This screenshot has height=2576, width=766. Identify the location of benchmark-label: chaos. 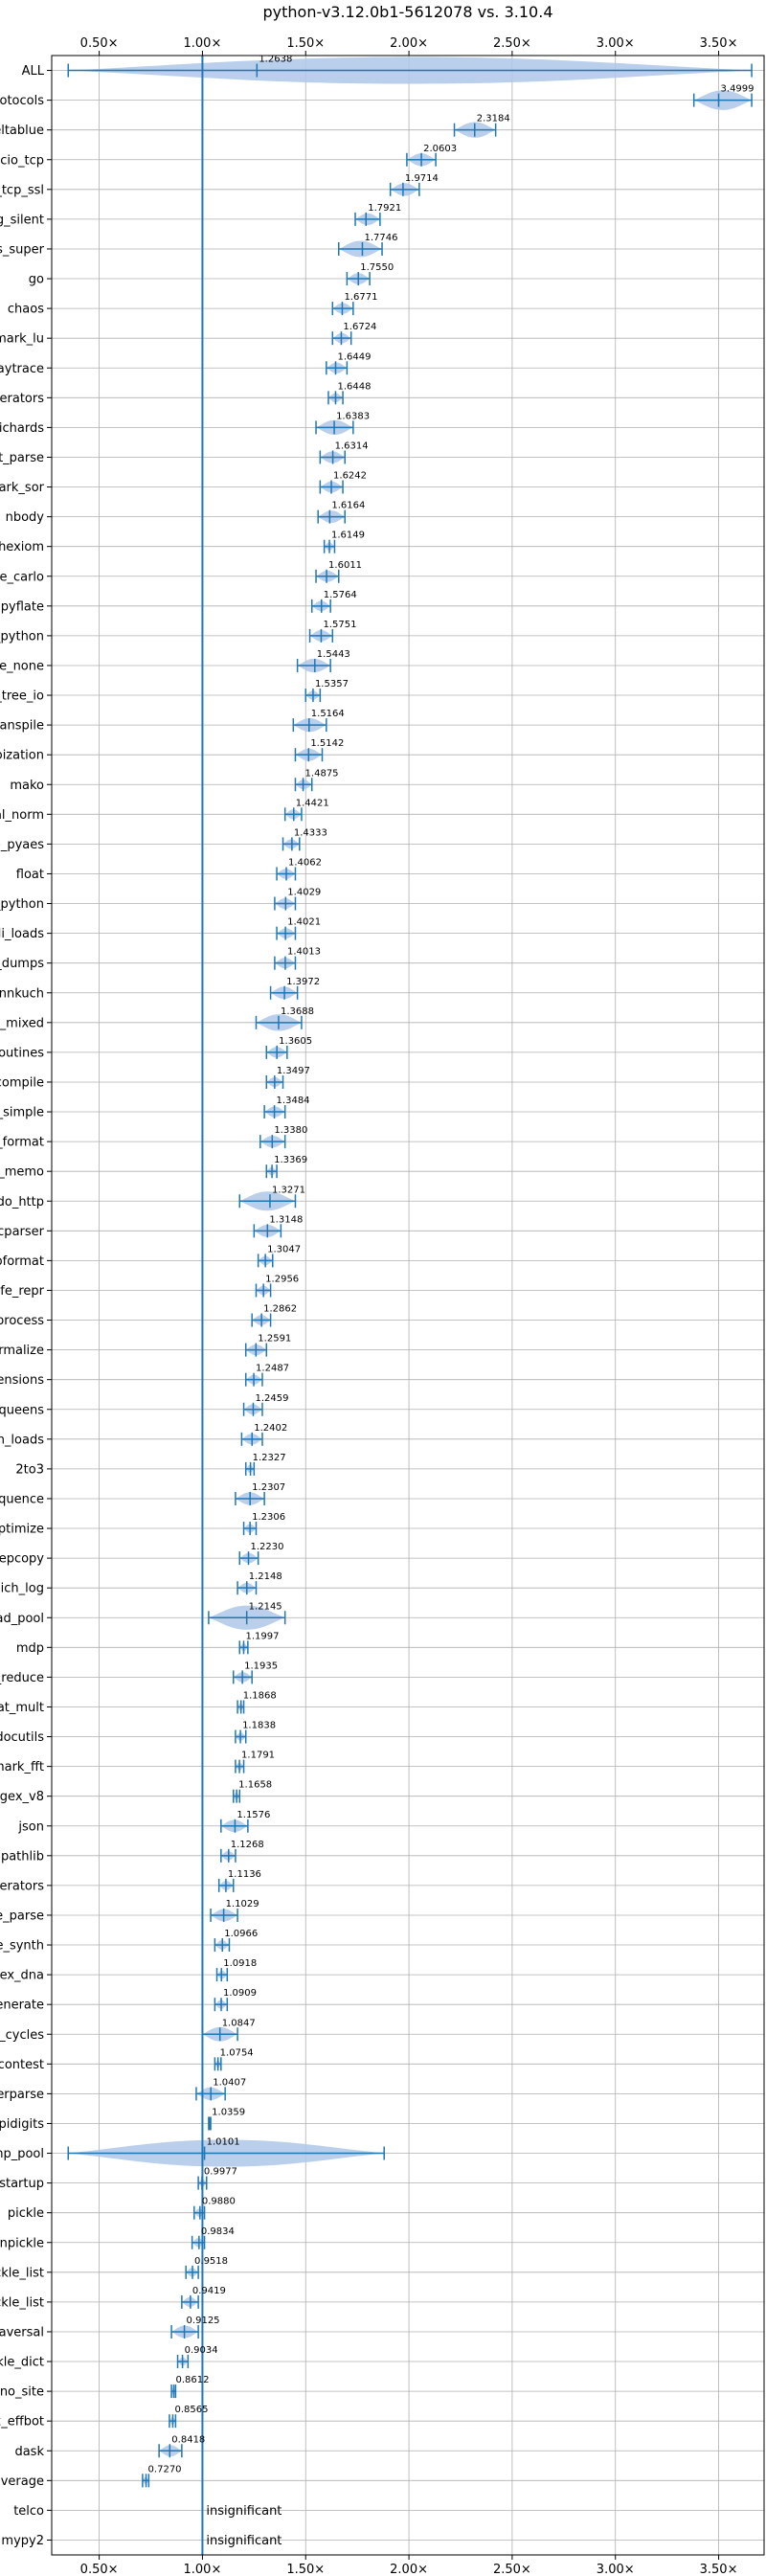
(26, 310).